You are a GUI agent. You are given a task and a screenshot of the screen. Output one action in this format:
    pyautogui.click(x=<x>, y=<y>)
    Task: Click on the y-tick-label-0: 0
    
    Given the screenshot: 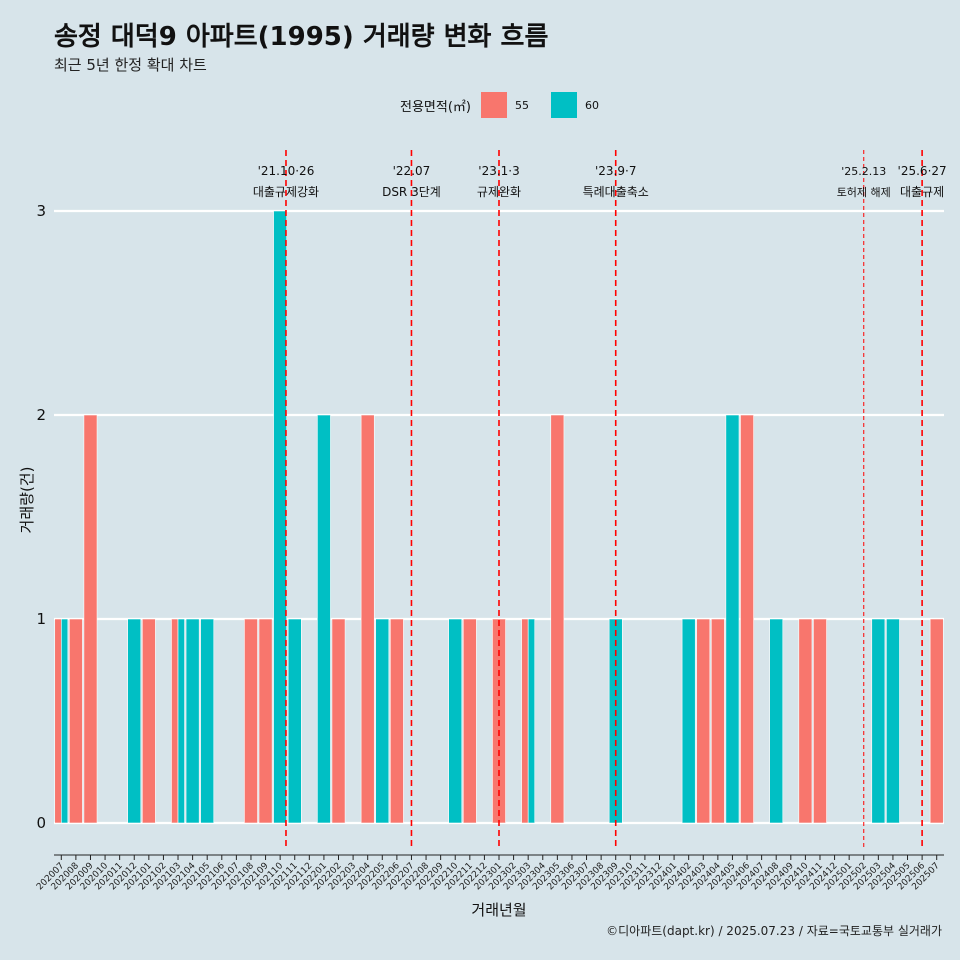 What is the action you would take?
    pyautogui.click(x=41, y=823)
    